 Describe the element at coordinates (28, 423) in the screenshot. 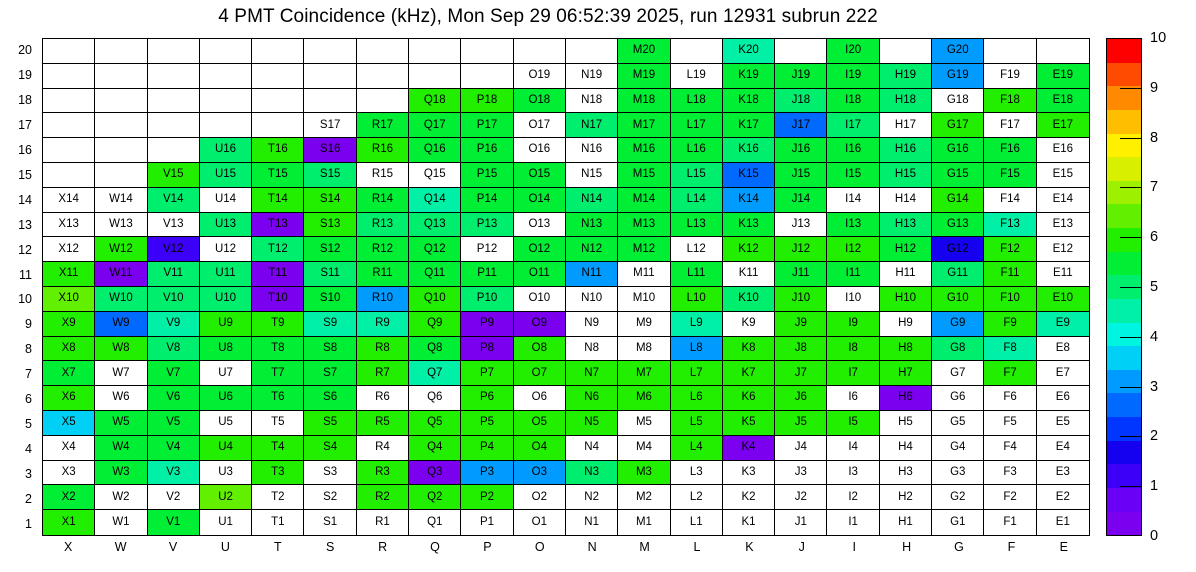

I see `y-tick-5: 5` at that location.